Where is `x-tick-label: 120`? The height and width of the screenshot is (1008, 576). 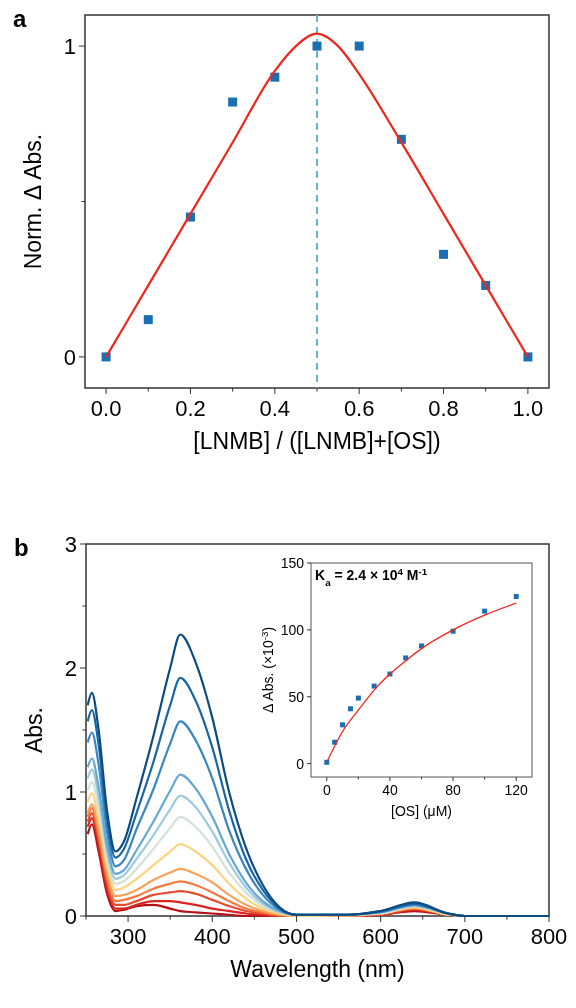 x-tick-label: 120 is located at coordinates (516, 790).